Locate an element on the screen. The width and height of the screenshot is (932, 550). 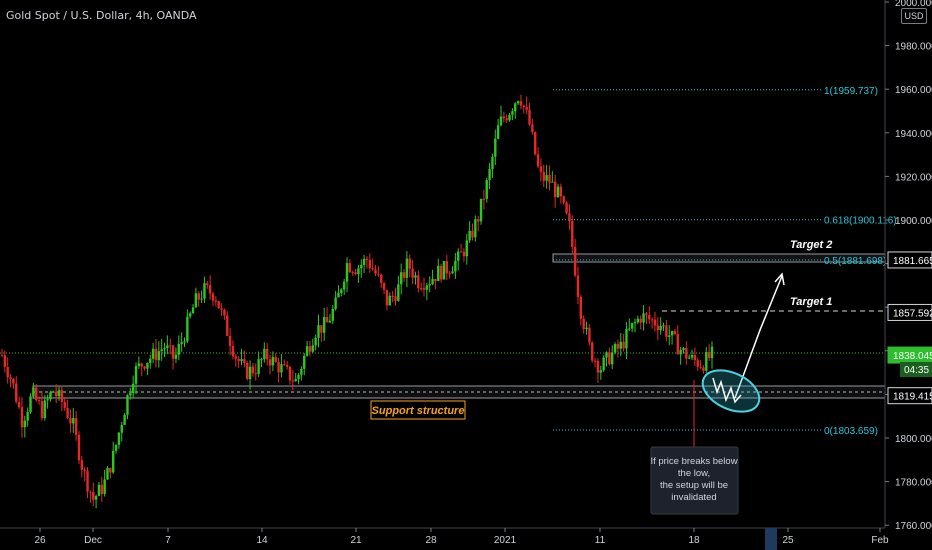
currency-badge: USD is located at coordinates (914, 16).